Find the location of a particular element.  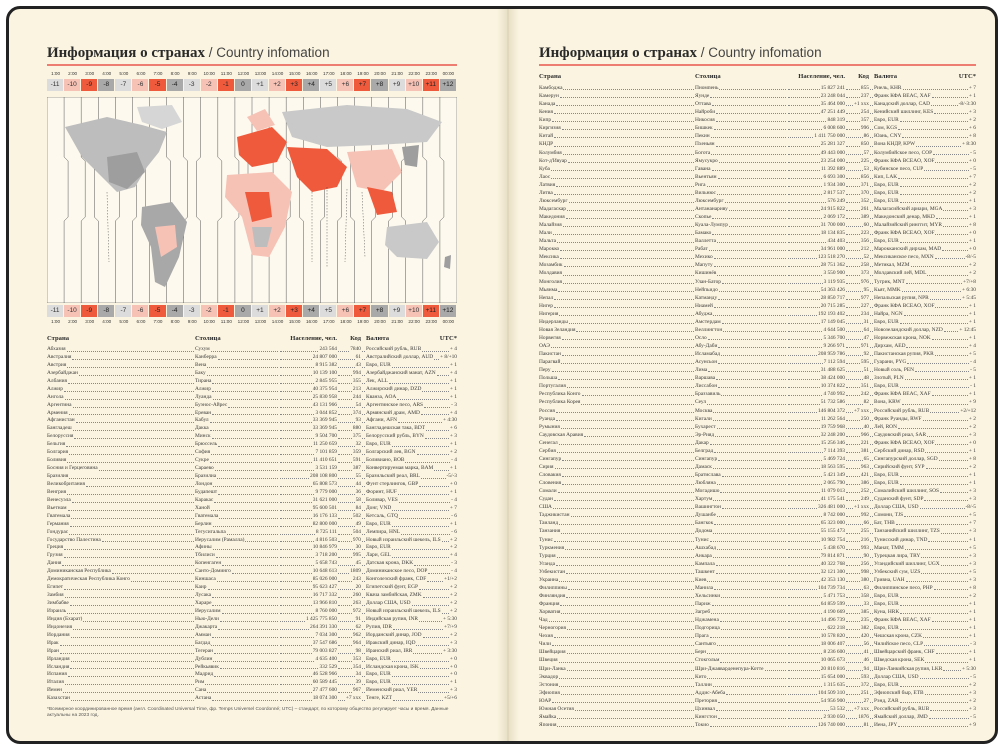

code-cell: 389 is located at coordinates (857, 217).